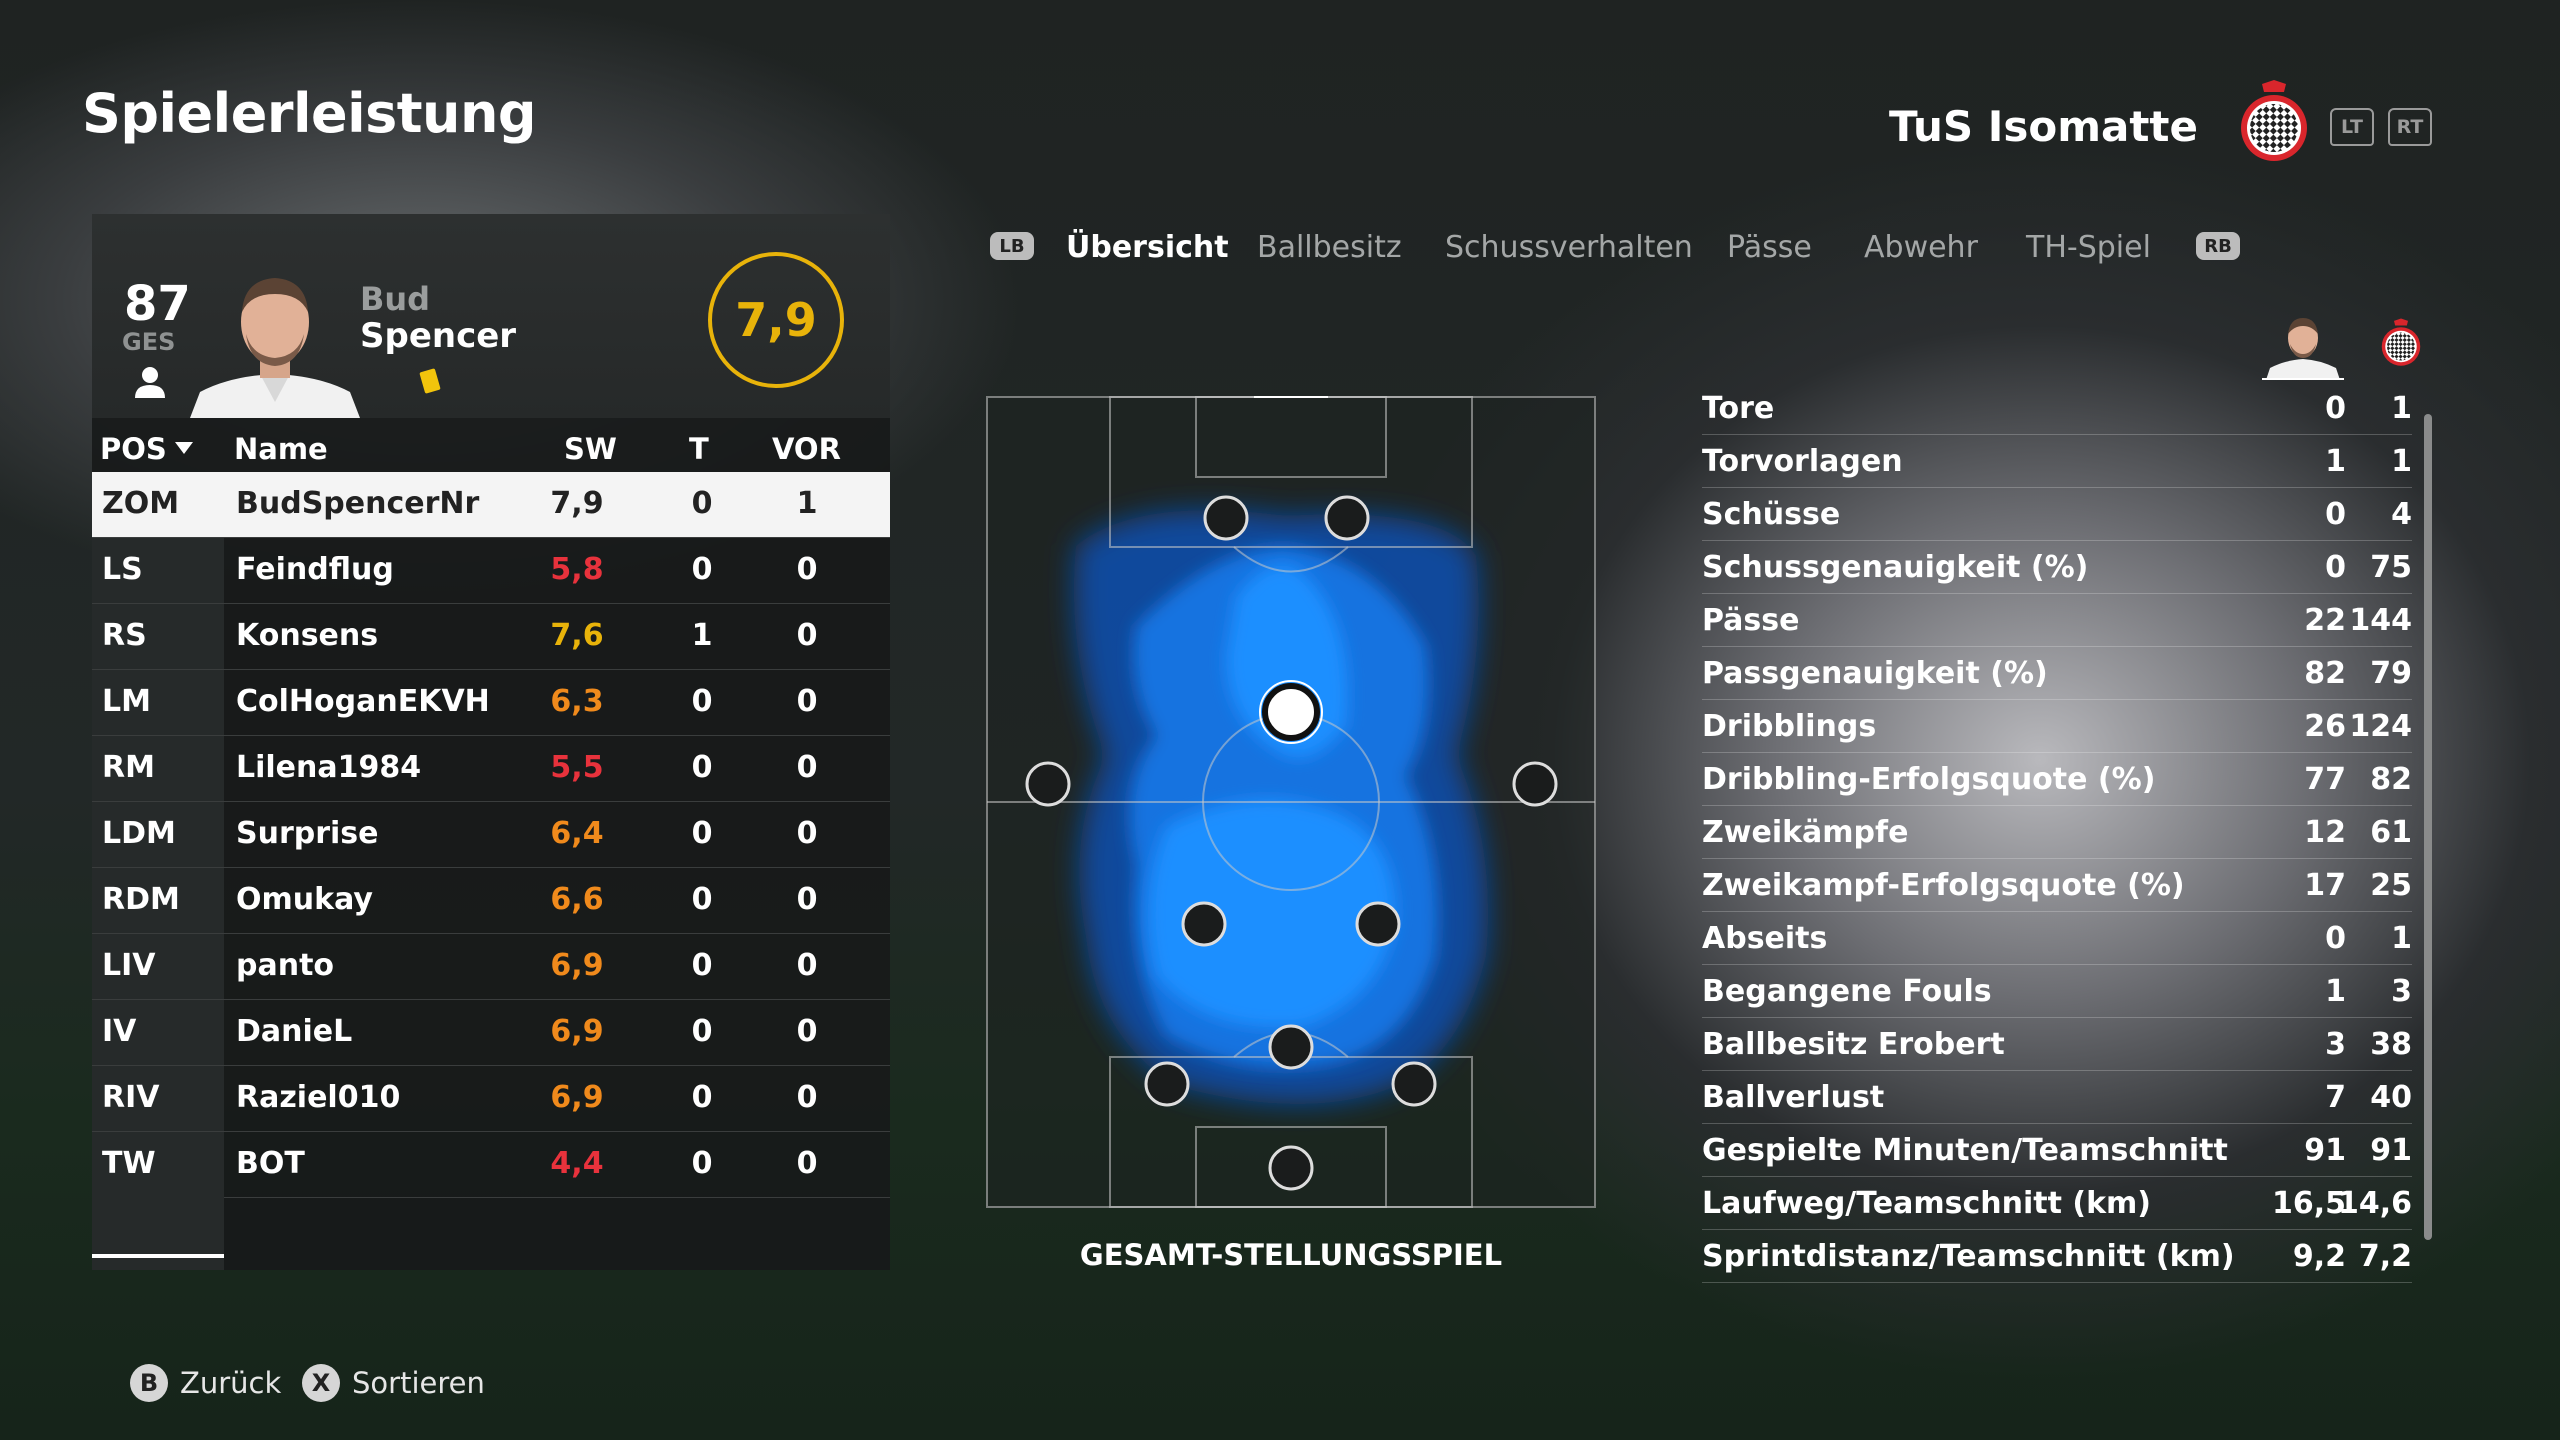 The width and height of the screenshot is (2560, 1440). Describe the element at coordinates (1378, 924) in the screenshot. I see `marker-rdm` at that location.